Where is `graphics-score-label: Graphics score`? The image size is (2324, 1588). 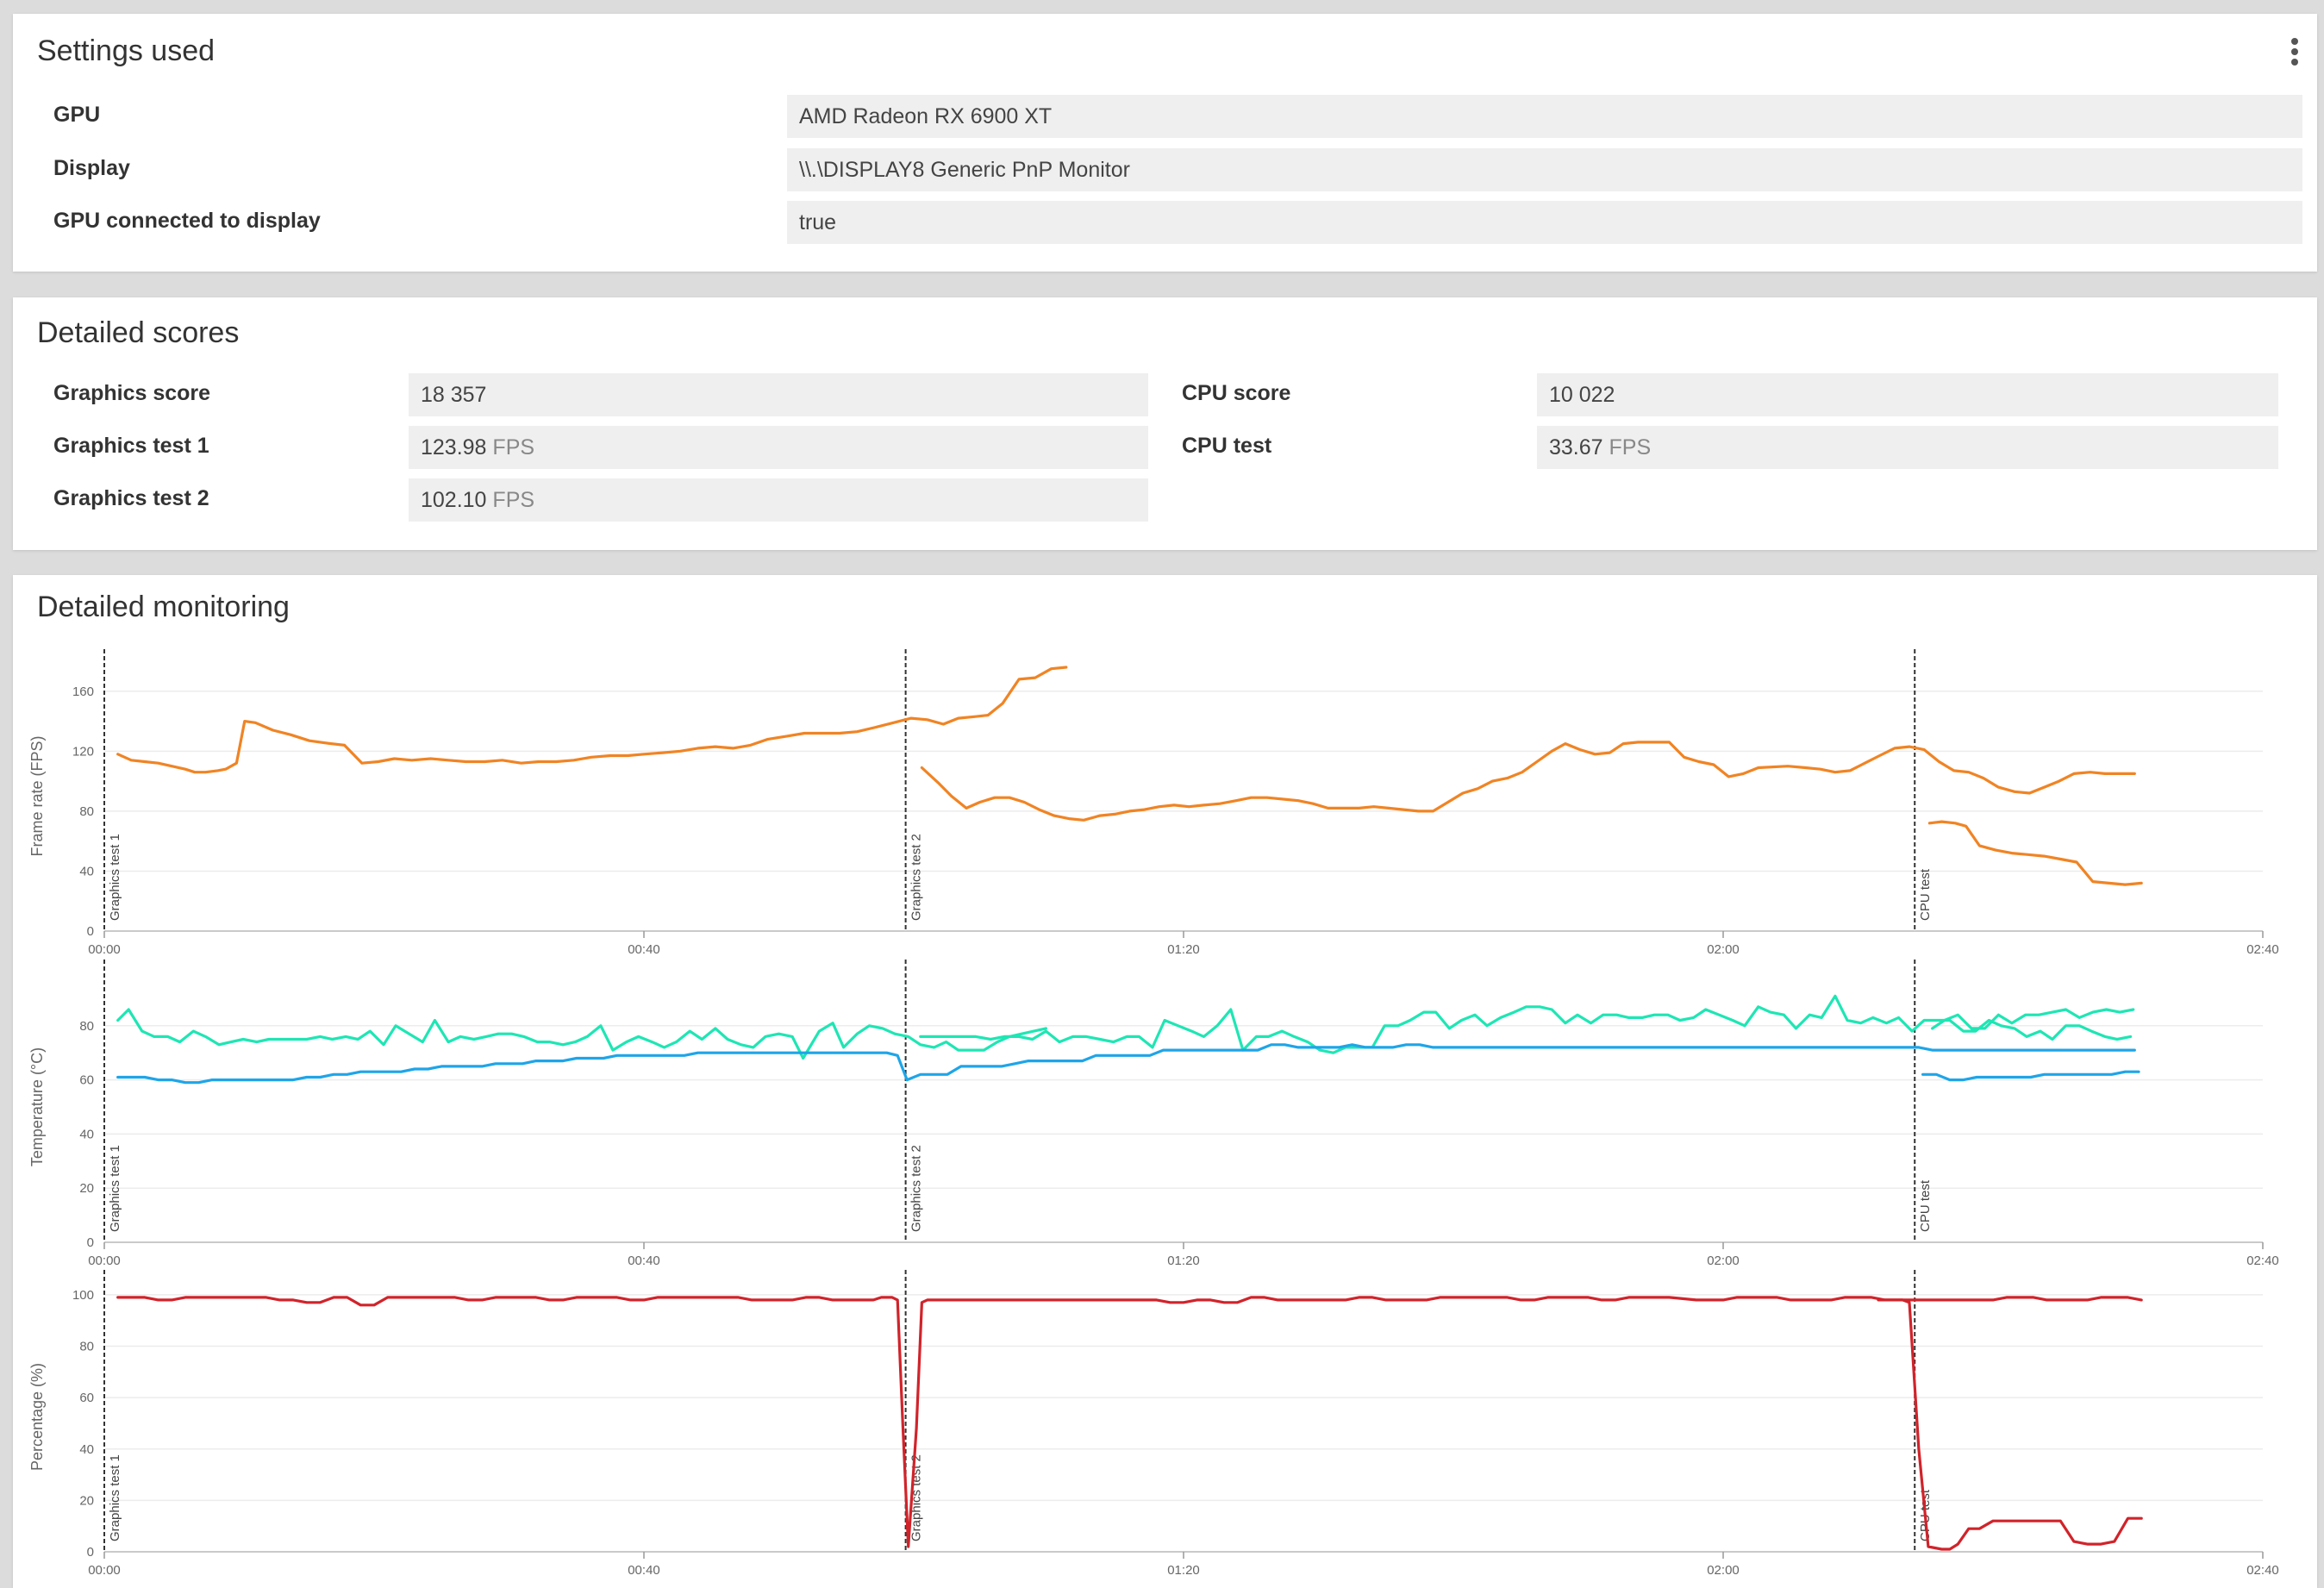
graphics-score-label: Graphics score is located at coordinates (132, 393).